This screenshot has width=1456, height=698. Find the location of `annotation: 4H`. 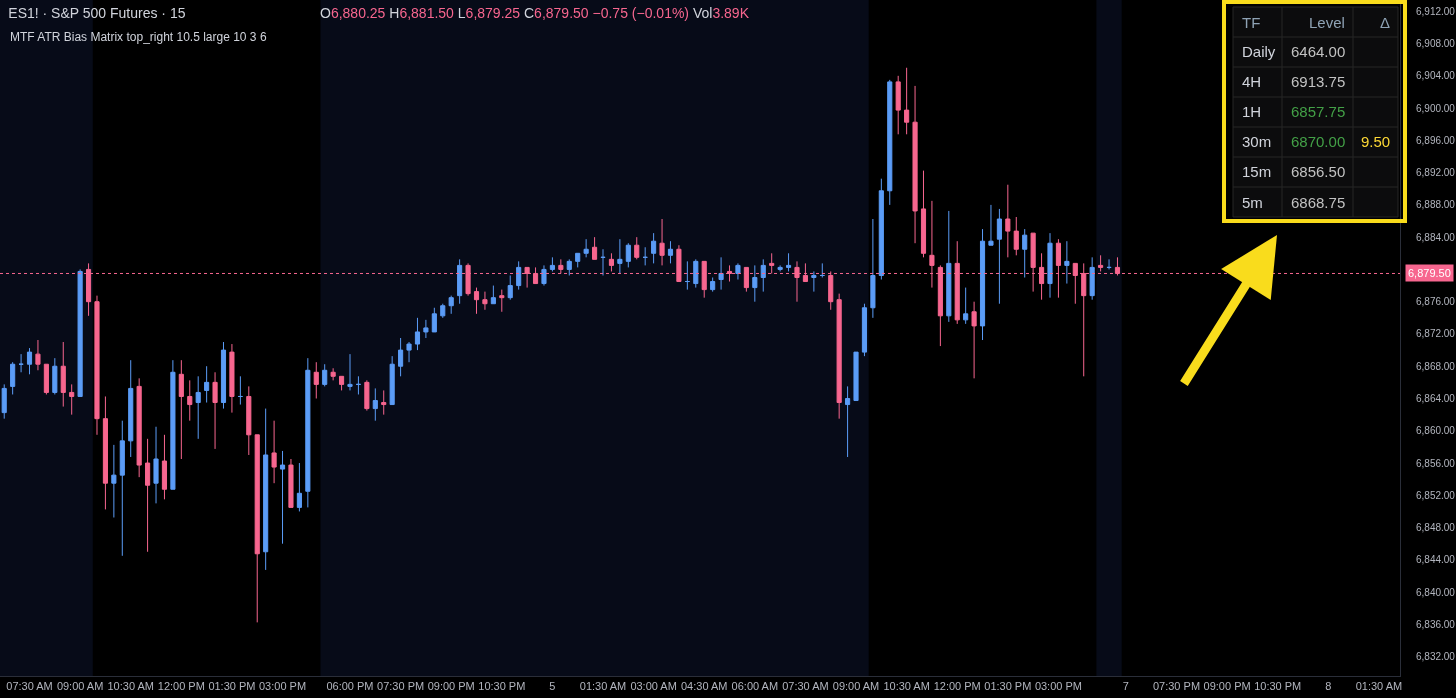

annotation: 4H is located at coordinates (1252, 81).